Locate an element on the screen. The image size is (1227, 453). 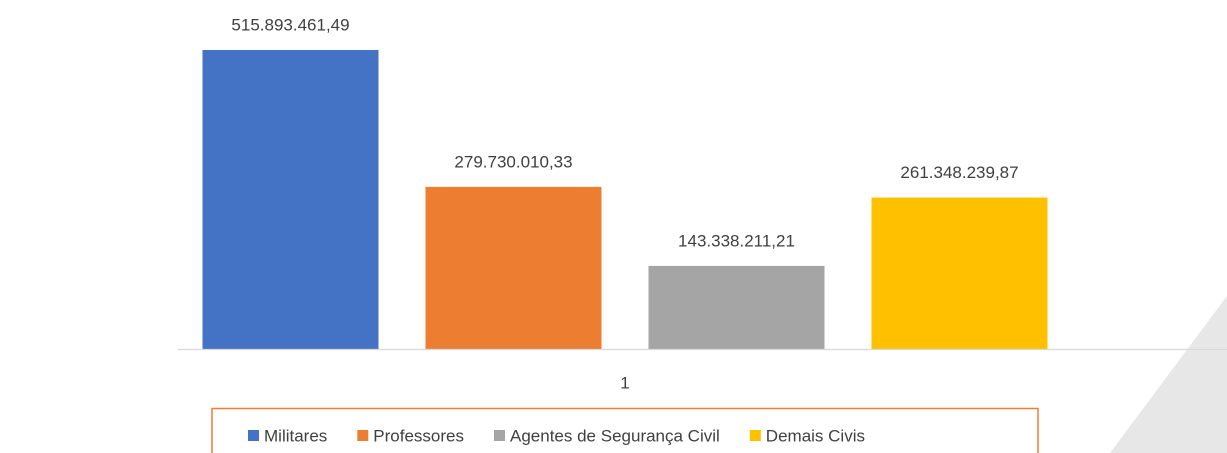
data-label: 279.730.010,33 is located at coordinates (513, 161).